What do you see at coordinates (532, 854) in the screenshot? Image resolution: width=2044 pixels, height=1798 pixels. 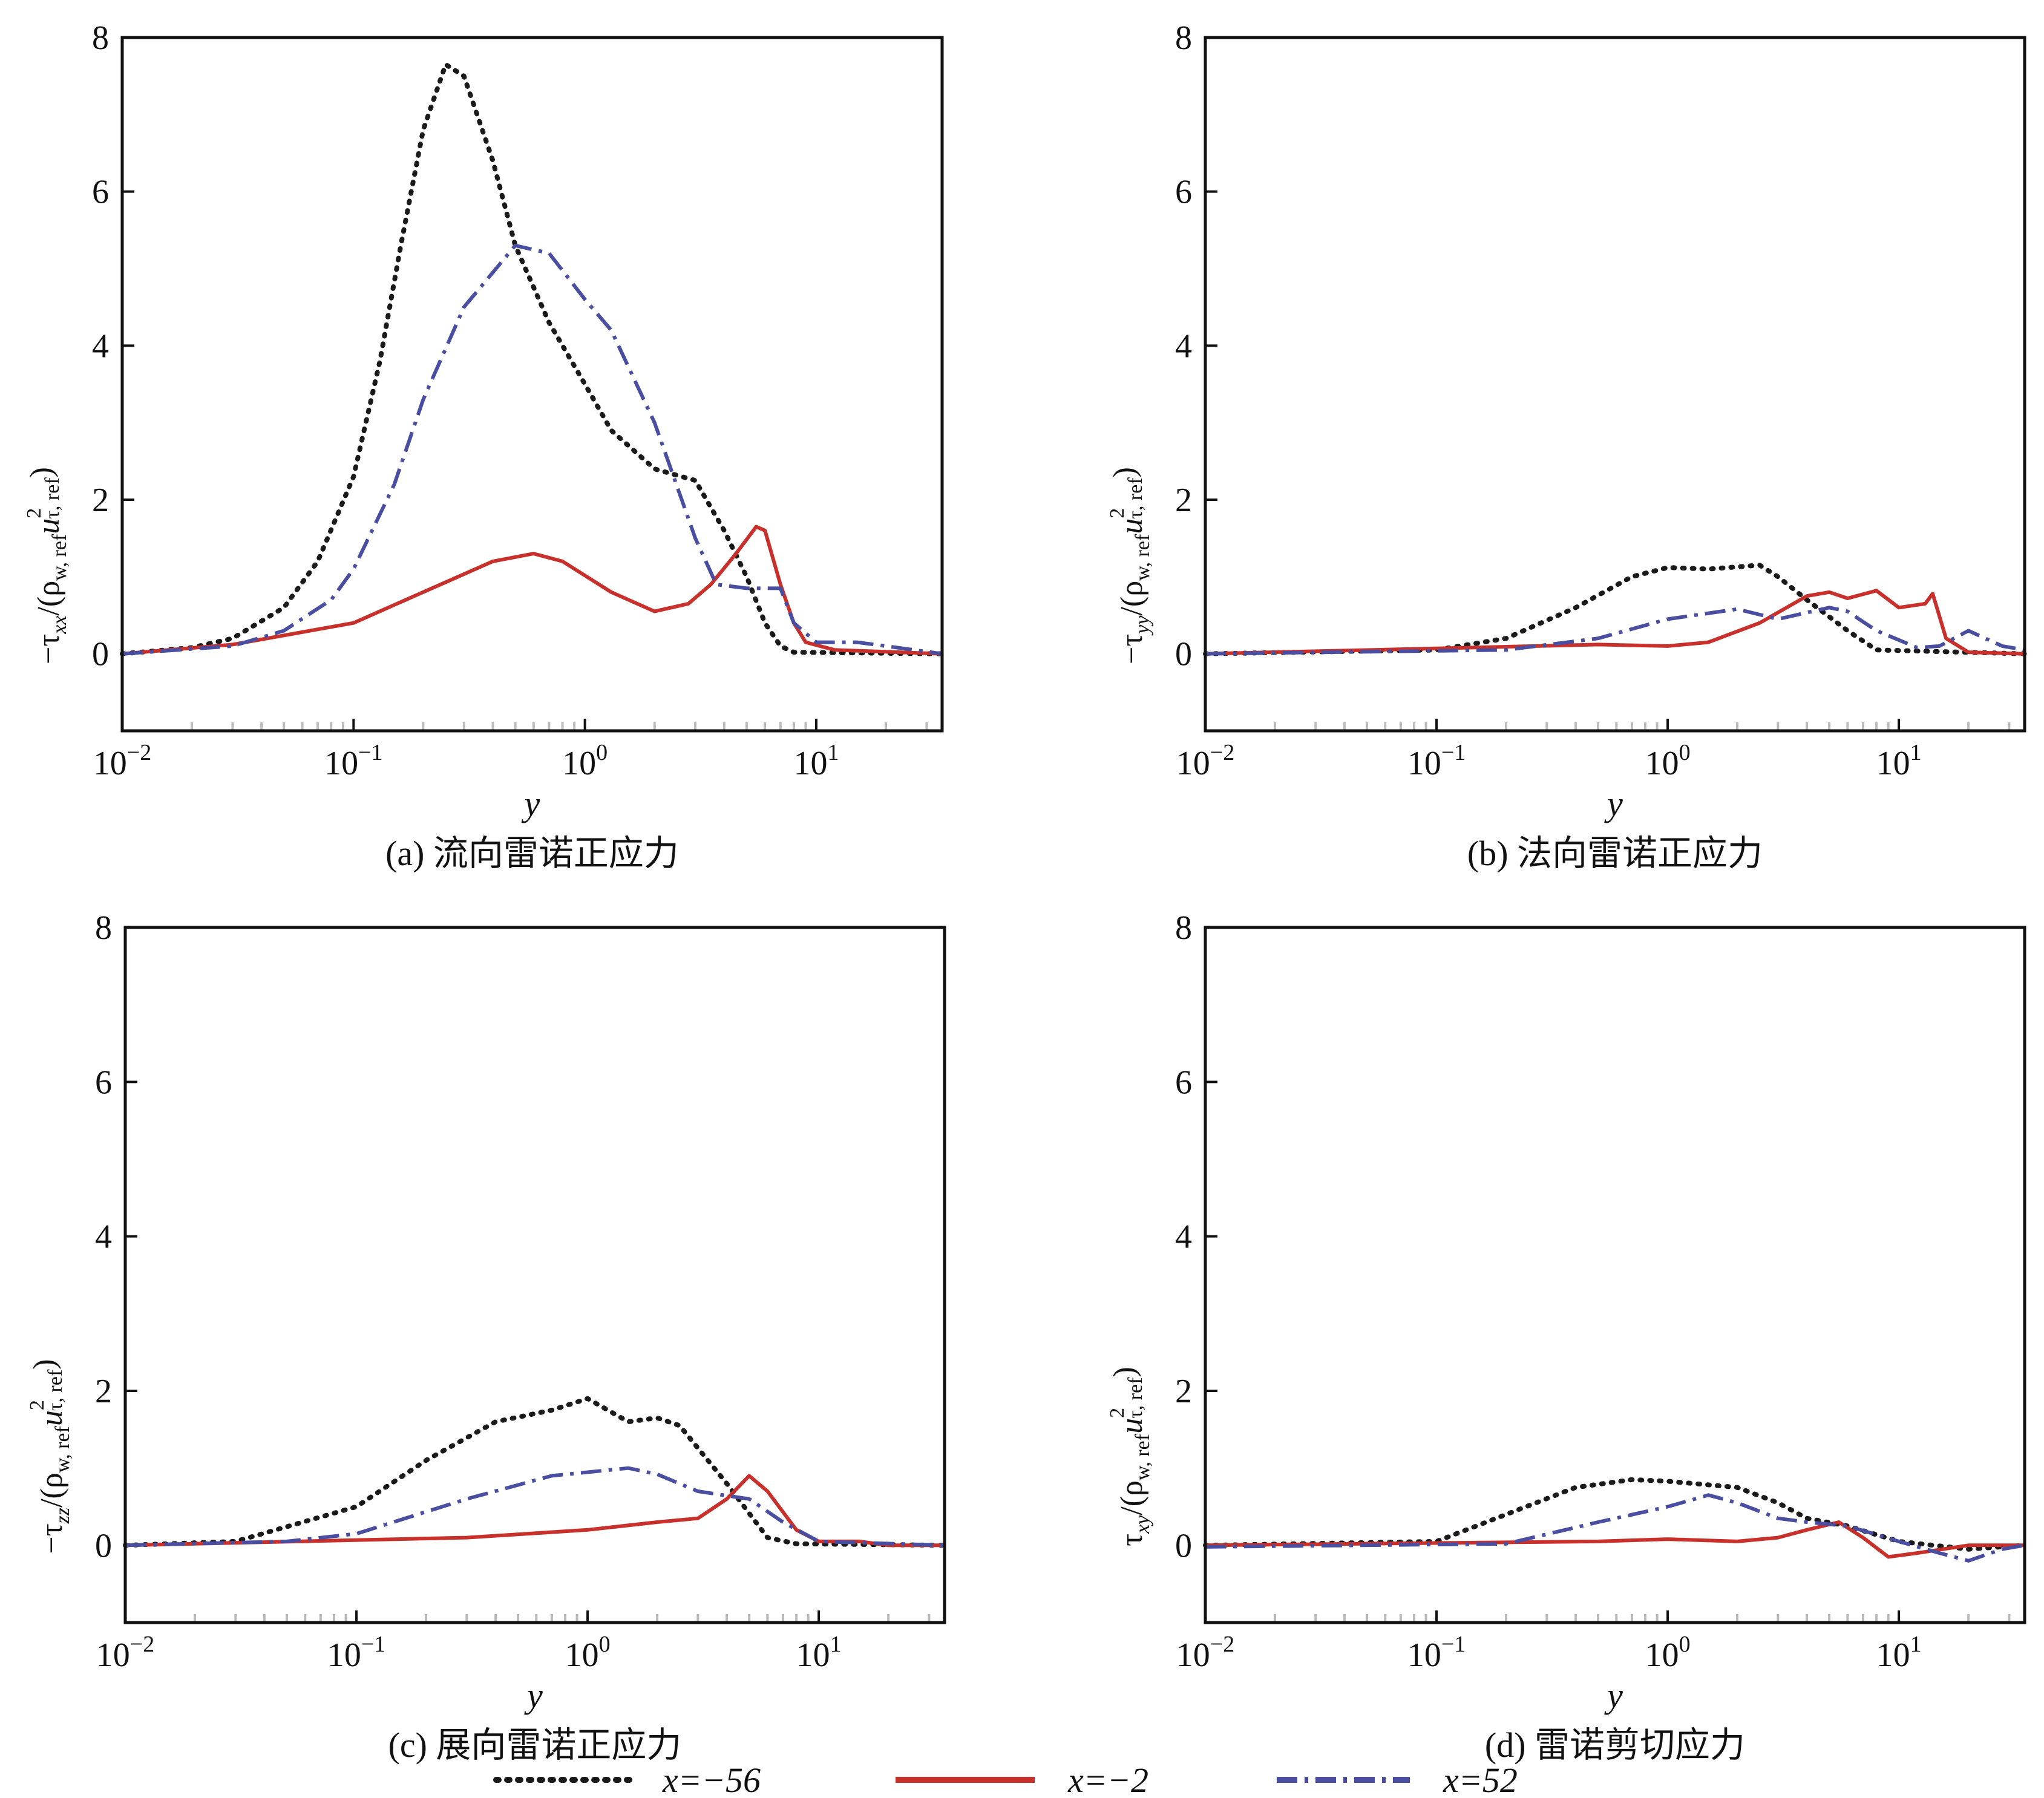 I see `panel-caption: (a) 流向雷诺正应力` at bounding box center [532, 854].